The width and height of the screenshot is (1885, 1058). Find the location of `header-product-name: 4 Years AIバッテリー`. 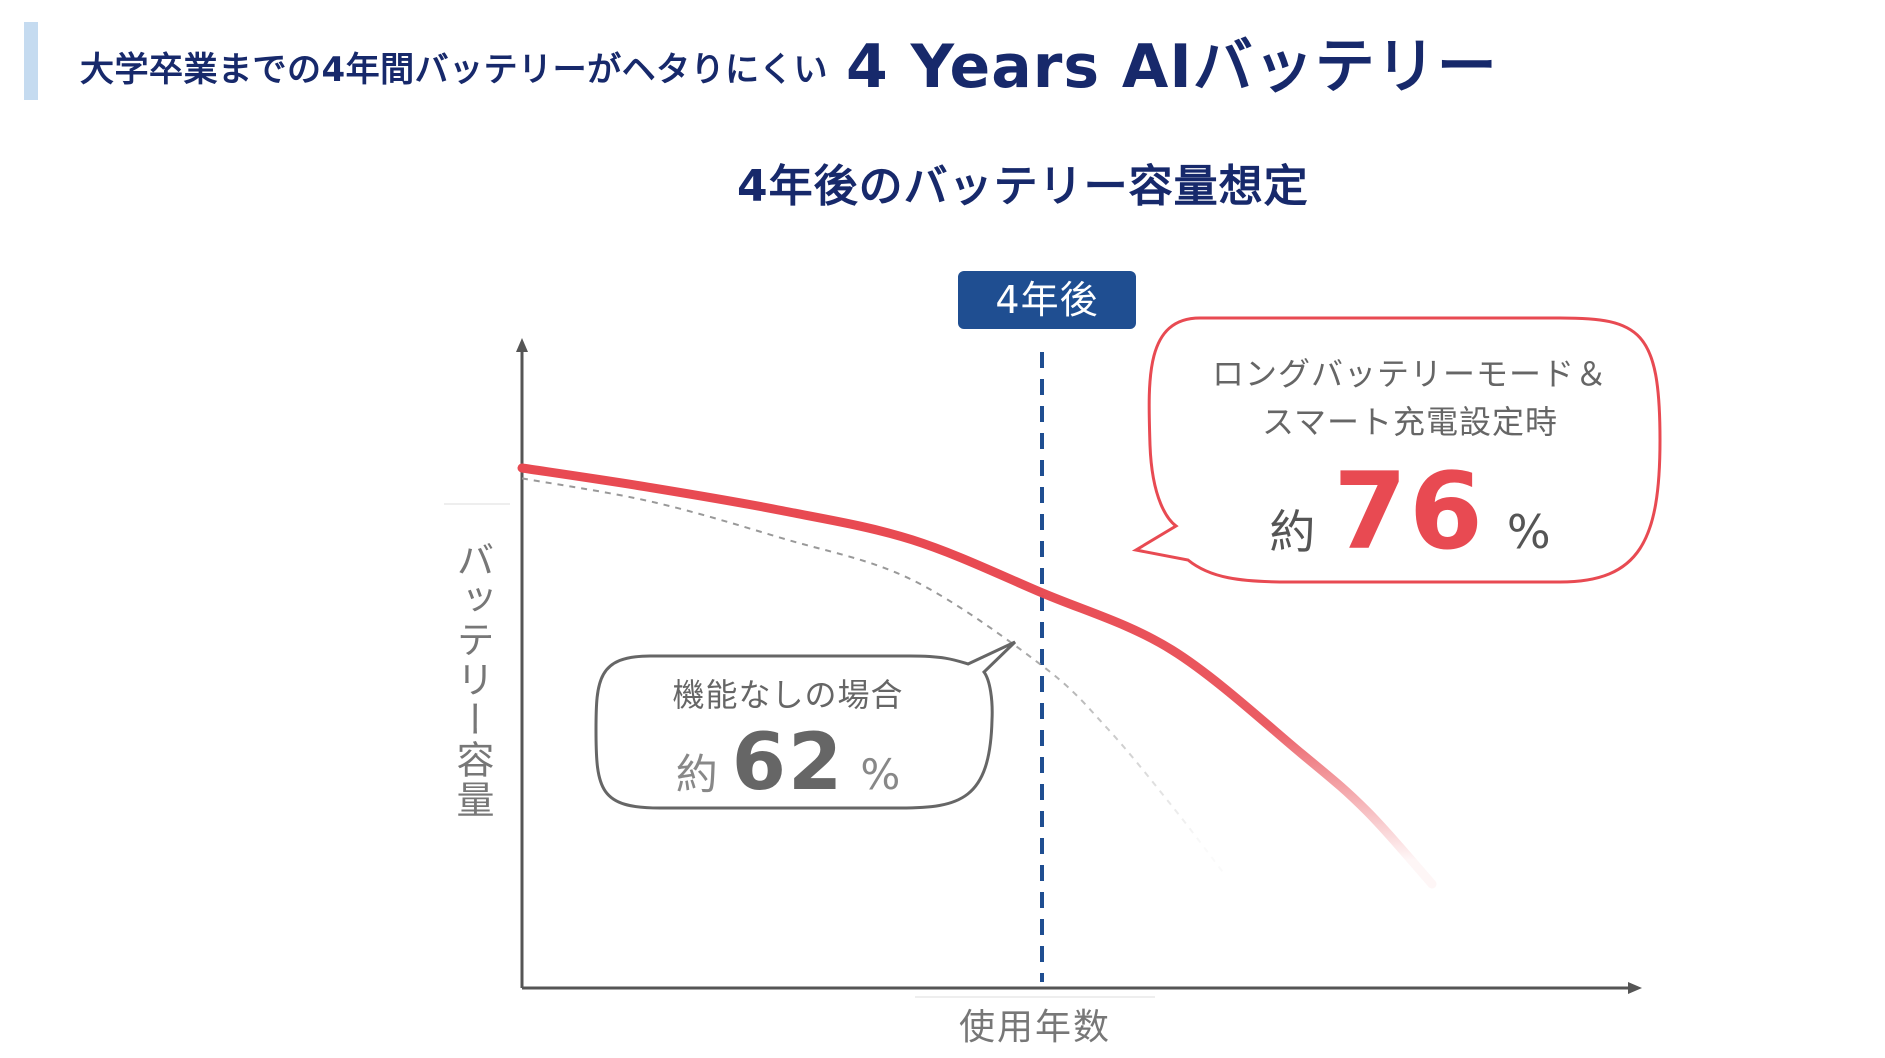

header-product-name: 4 Years AIバッテリー is located at coordinates (1171, 66).